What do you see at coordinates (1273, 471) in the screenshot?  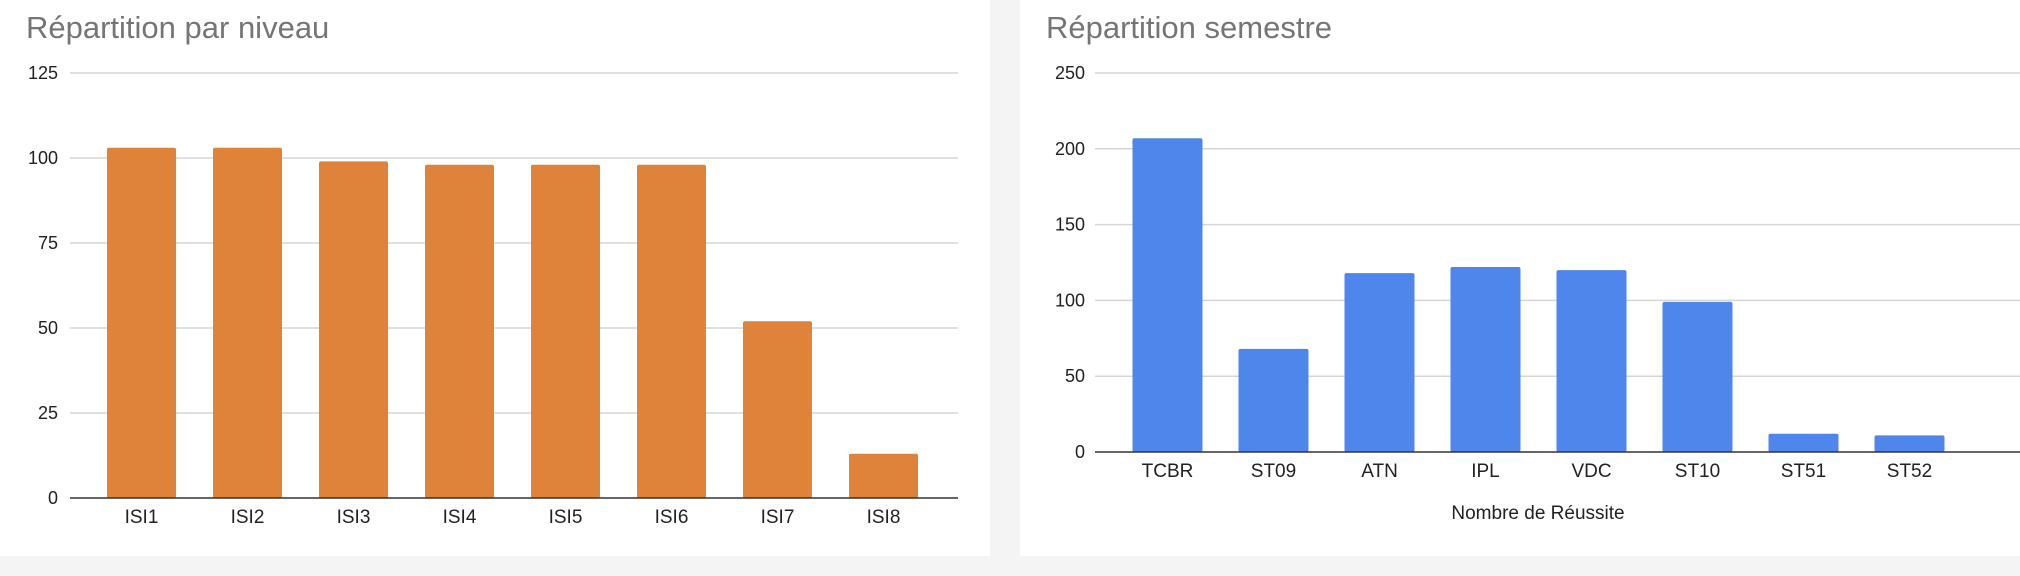 I see `x-tick-label: ST09` at bounding box center [1273, 471].